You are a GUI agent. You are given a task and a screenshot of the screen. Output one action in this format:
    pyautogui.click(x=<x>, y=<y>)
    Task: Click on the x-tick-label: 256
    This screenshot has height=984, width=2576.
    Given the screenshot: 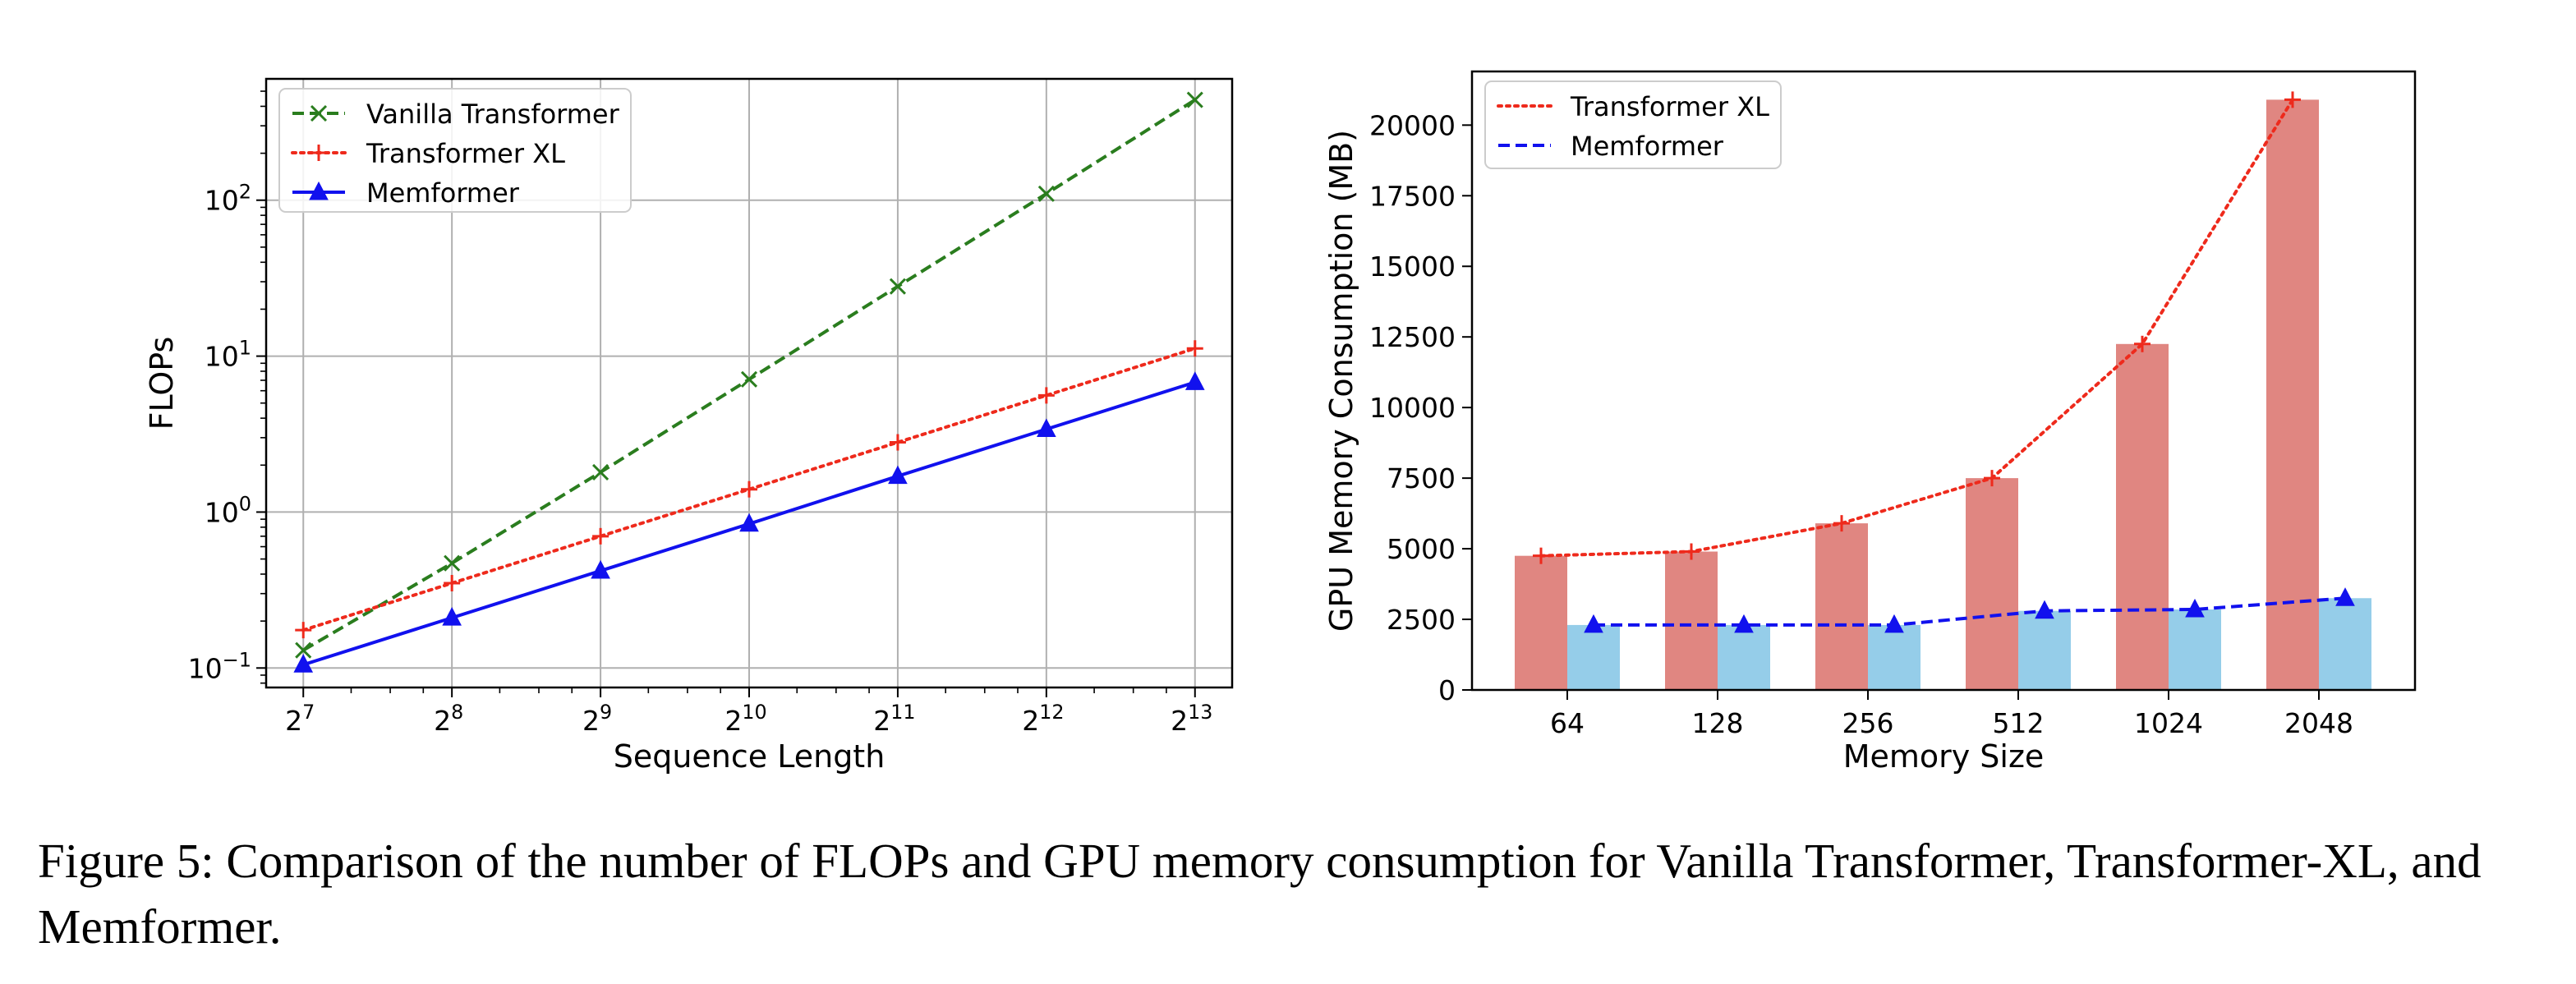 What is the action you would take?
    pyautogui.click(x=1868, y=723)
    